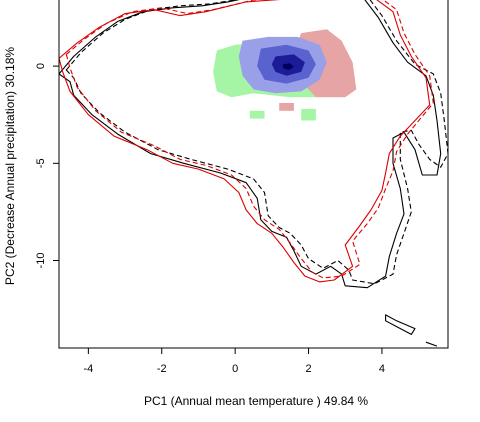 The width and height of the screenshot is (480, 422). I want to click on y-tick-label--10: -10, so click(41, 261).